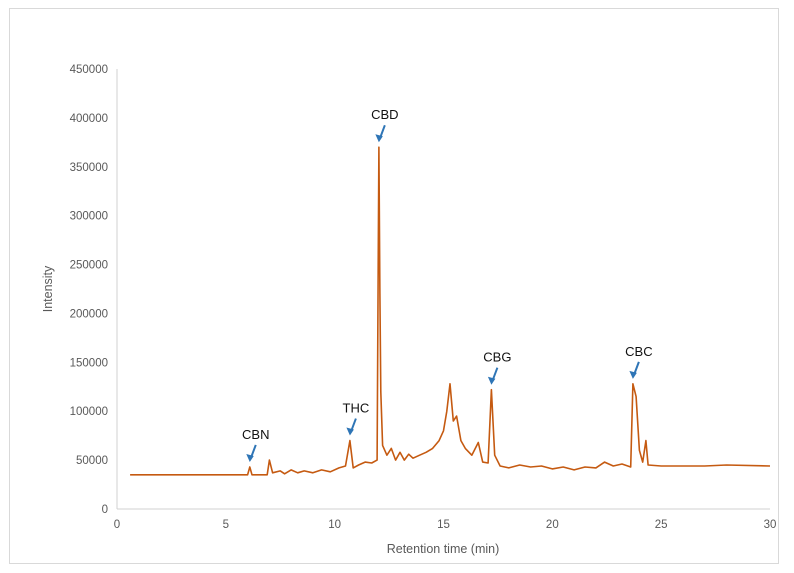 This screenshot has width=794, height=573. Describe the element at coordinates (117, 525) in the screenshot. I see `x-tick-label: 0` at that location.